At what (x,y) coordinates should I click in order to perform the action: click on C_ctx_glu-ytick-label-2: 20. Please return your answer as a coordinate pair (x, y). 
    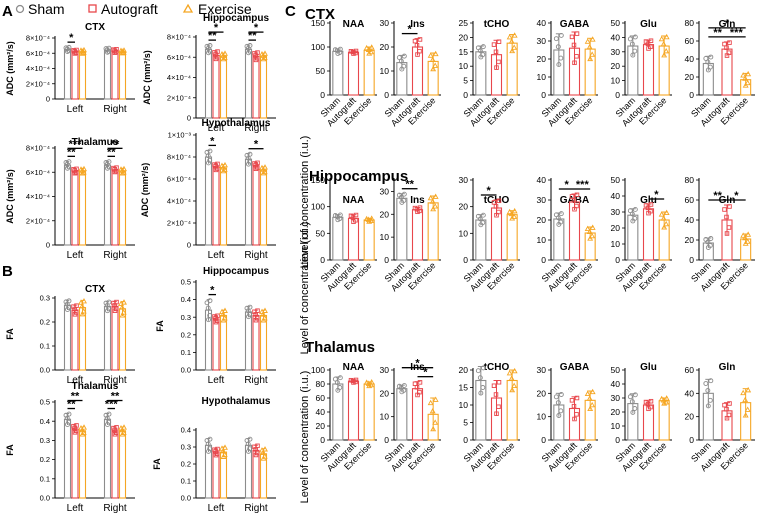
    Looking at the image, I should click on (616, 66).